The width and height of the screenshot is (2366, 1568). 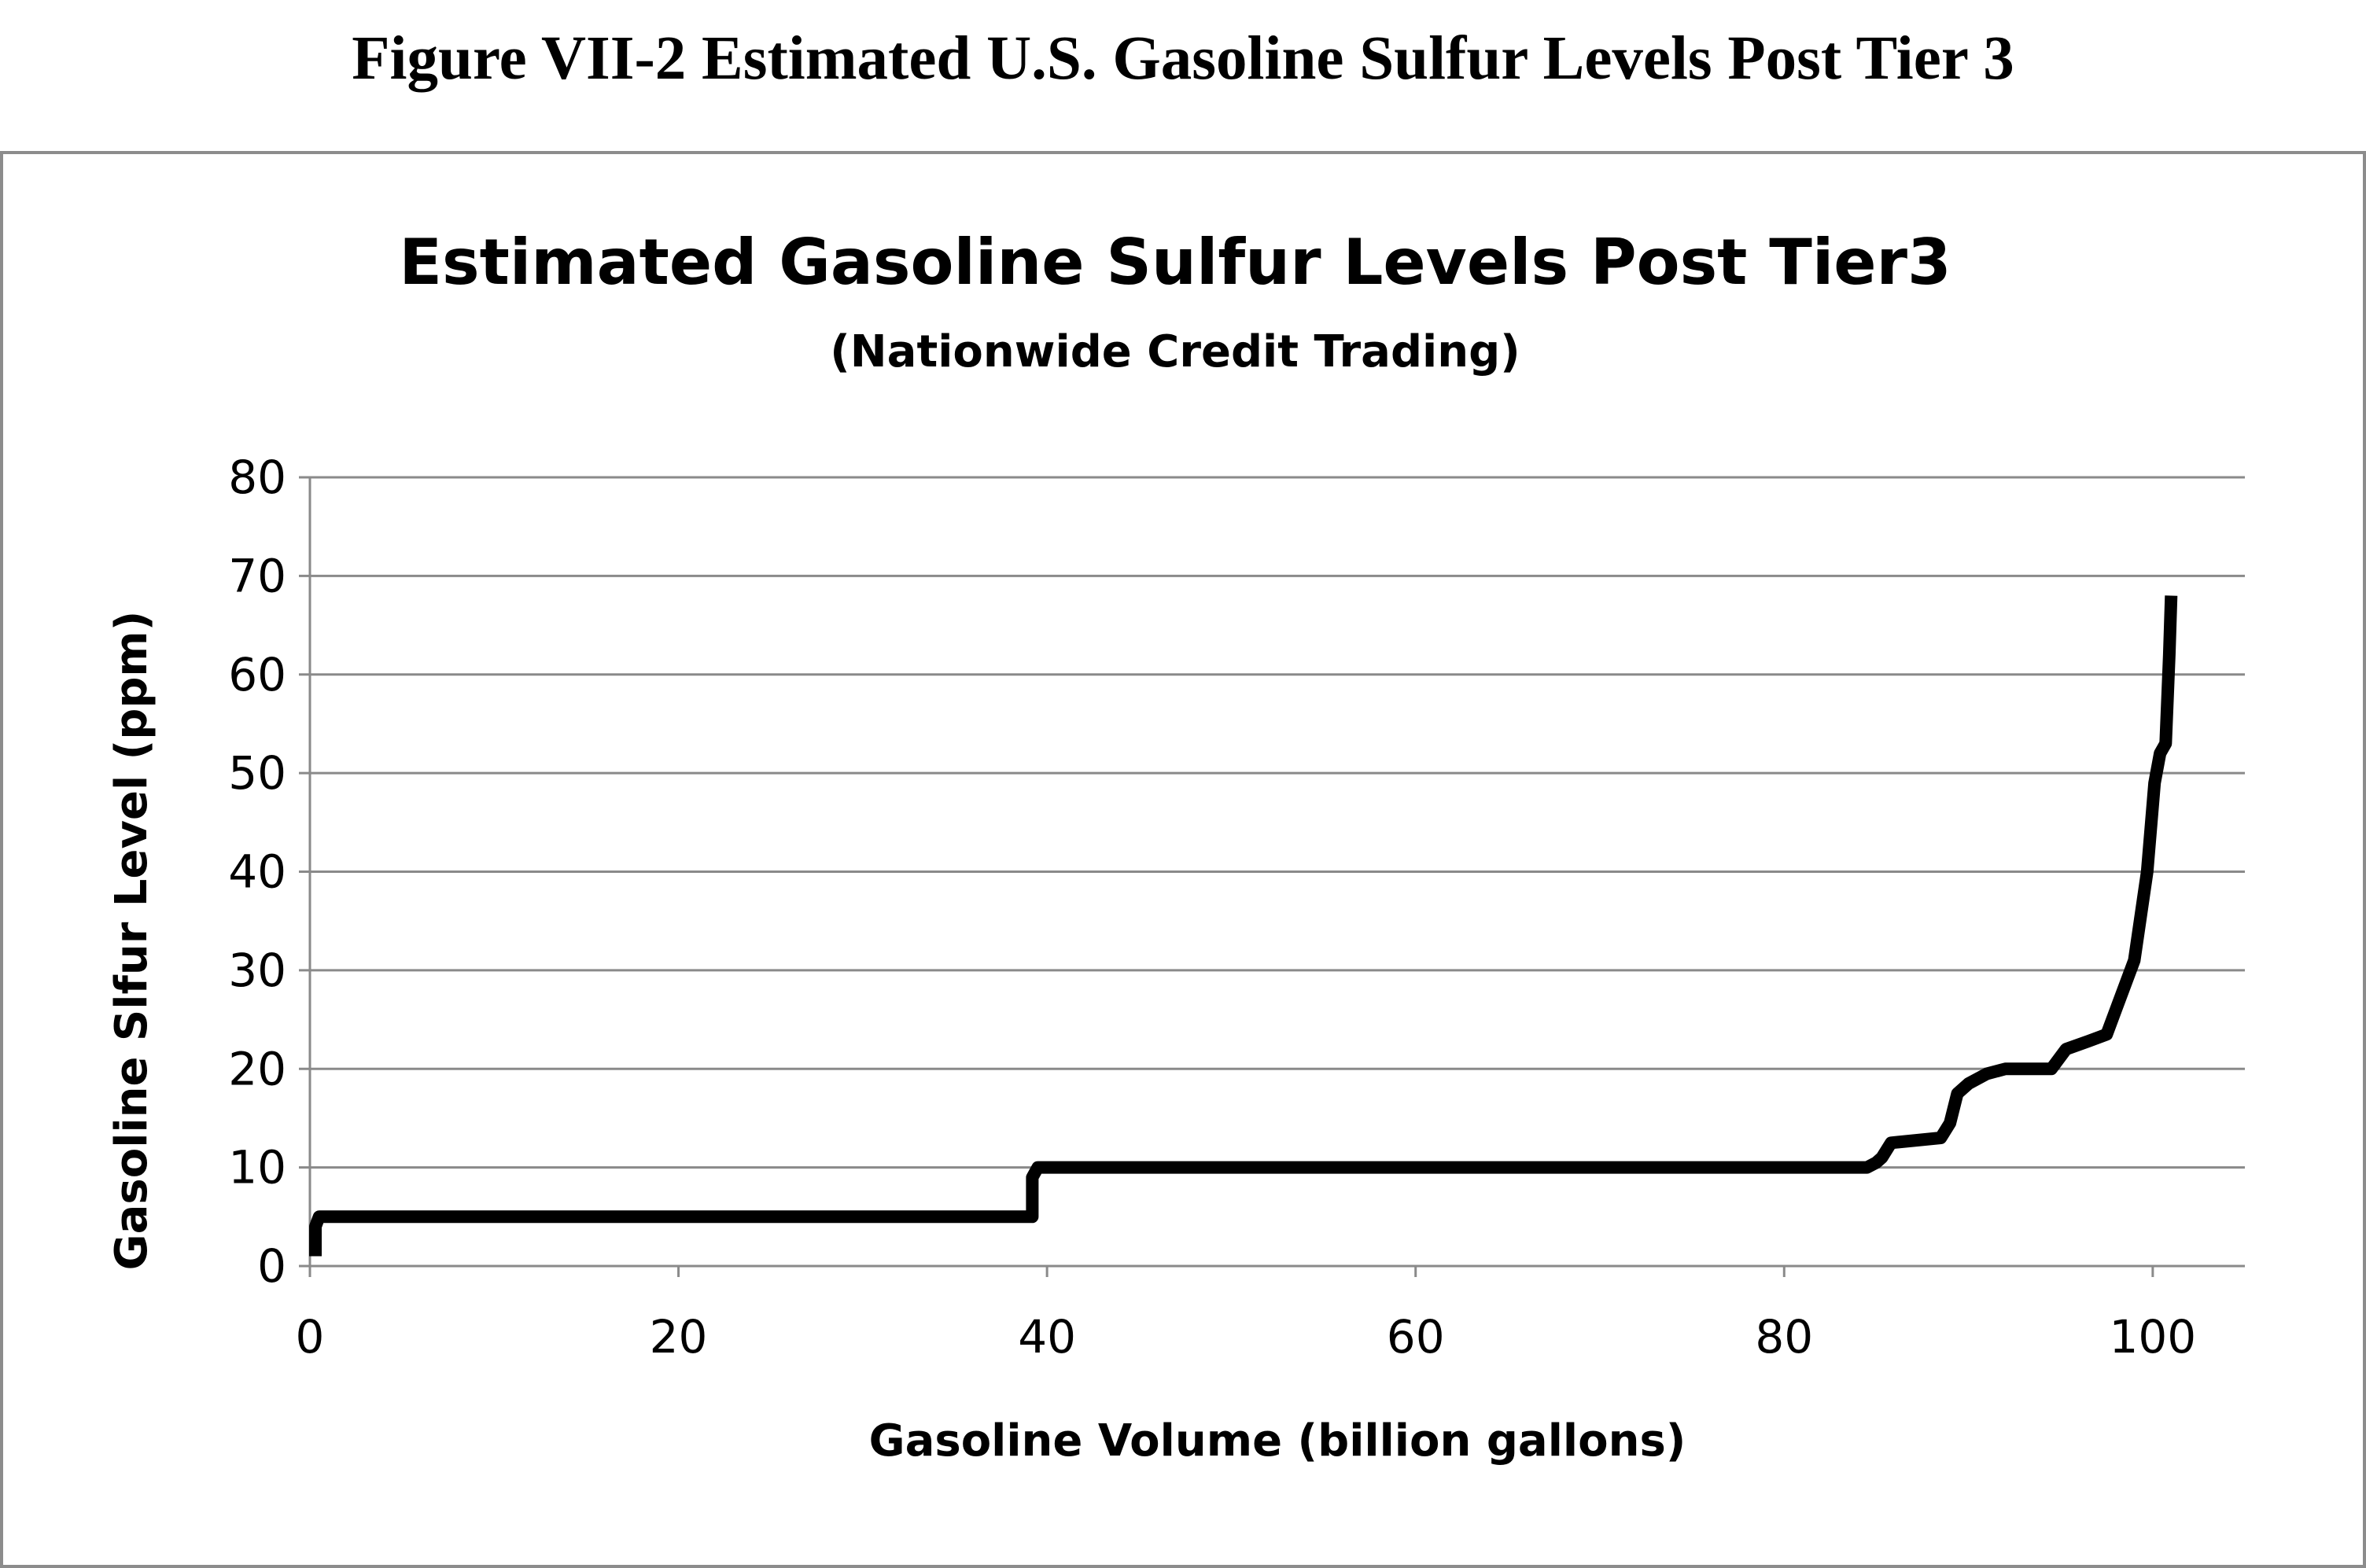 I want to click on x-tick-label: 0, so click(x=310, y=1337).